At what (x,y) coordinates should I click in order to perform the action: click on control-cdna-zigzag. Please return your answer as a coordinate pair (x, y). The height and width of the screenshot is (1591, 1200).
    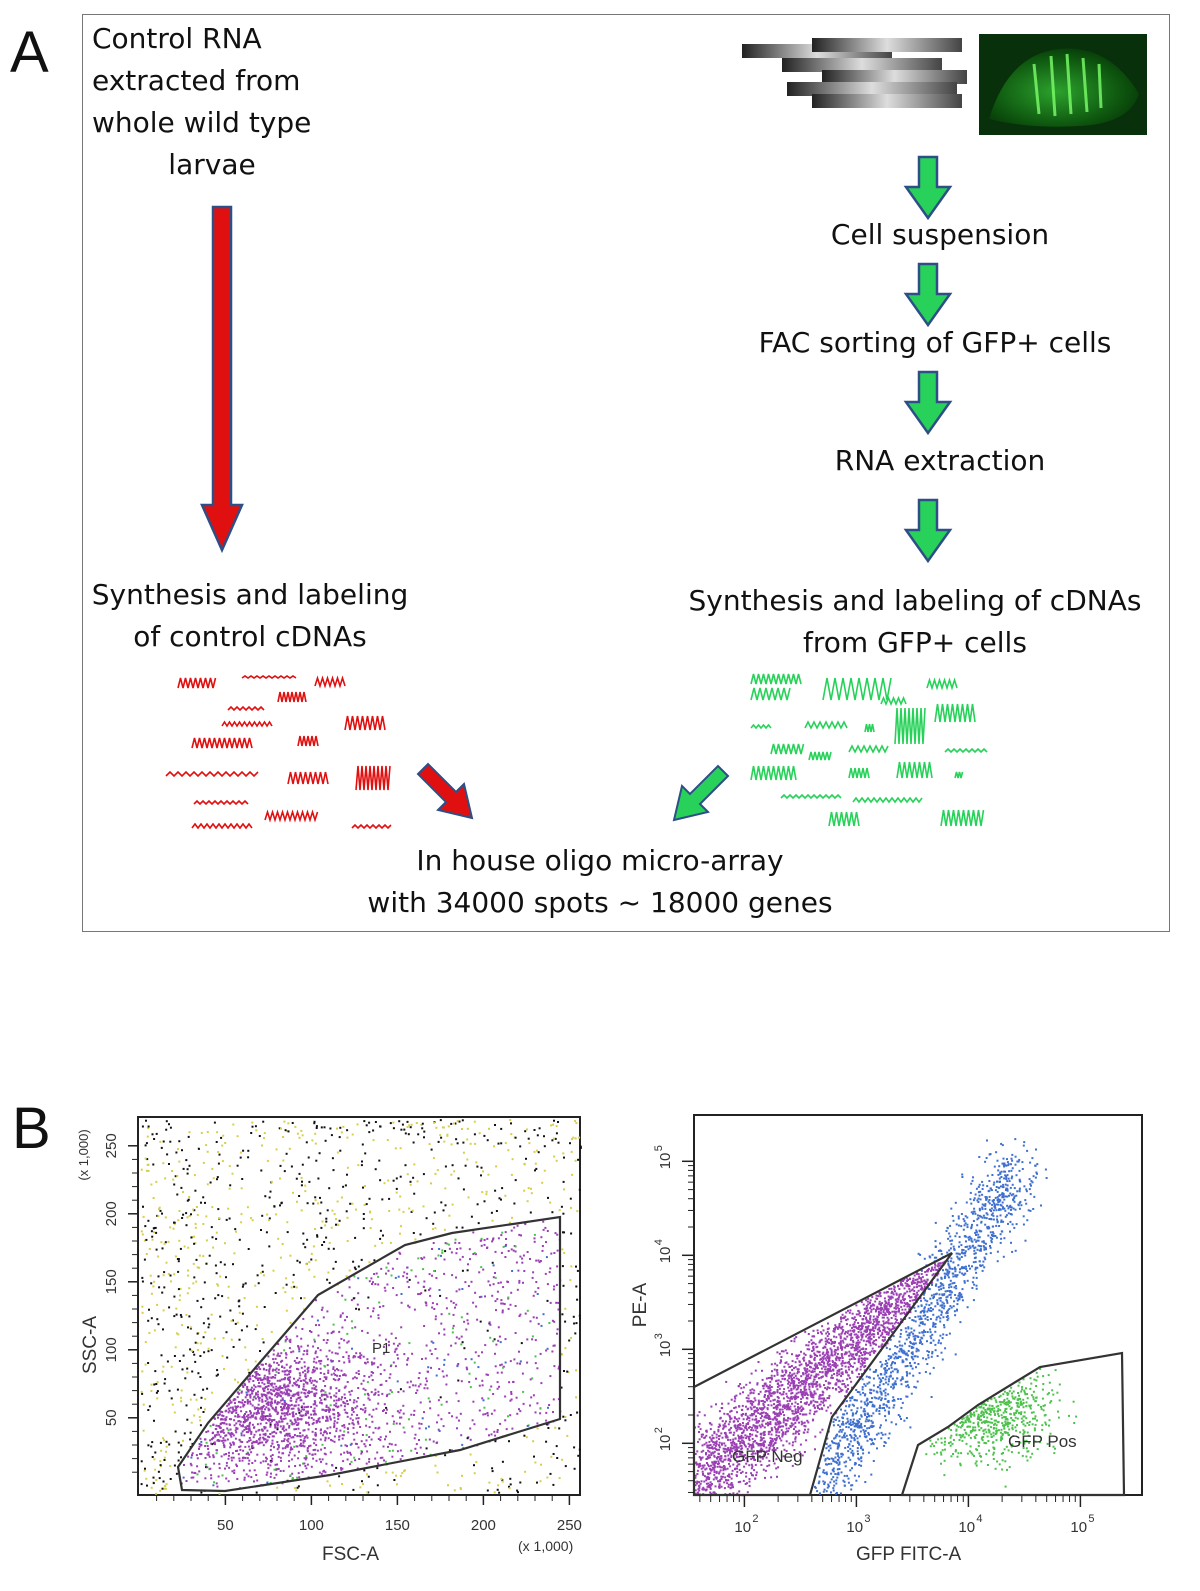
    Looking at the image, I should click on (373, 778).